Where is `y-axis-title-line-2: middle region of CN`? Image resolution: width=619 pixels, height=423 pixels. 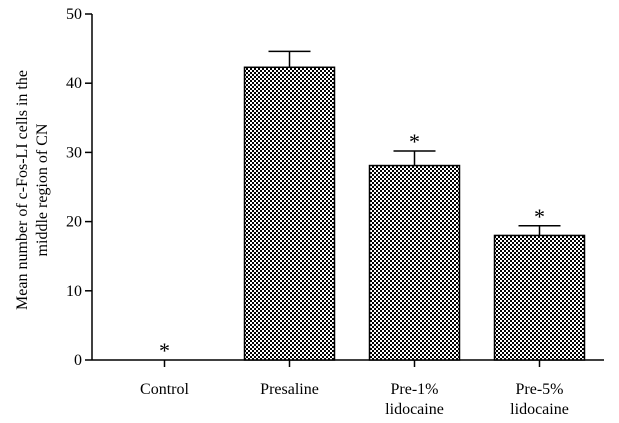
y-axis-title-line-2: middle region of CN is located at coordinates (42, 189).